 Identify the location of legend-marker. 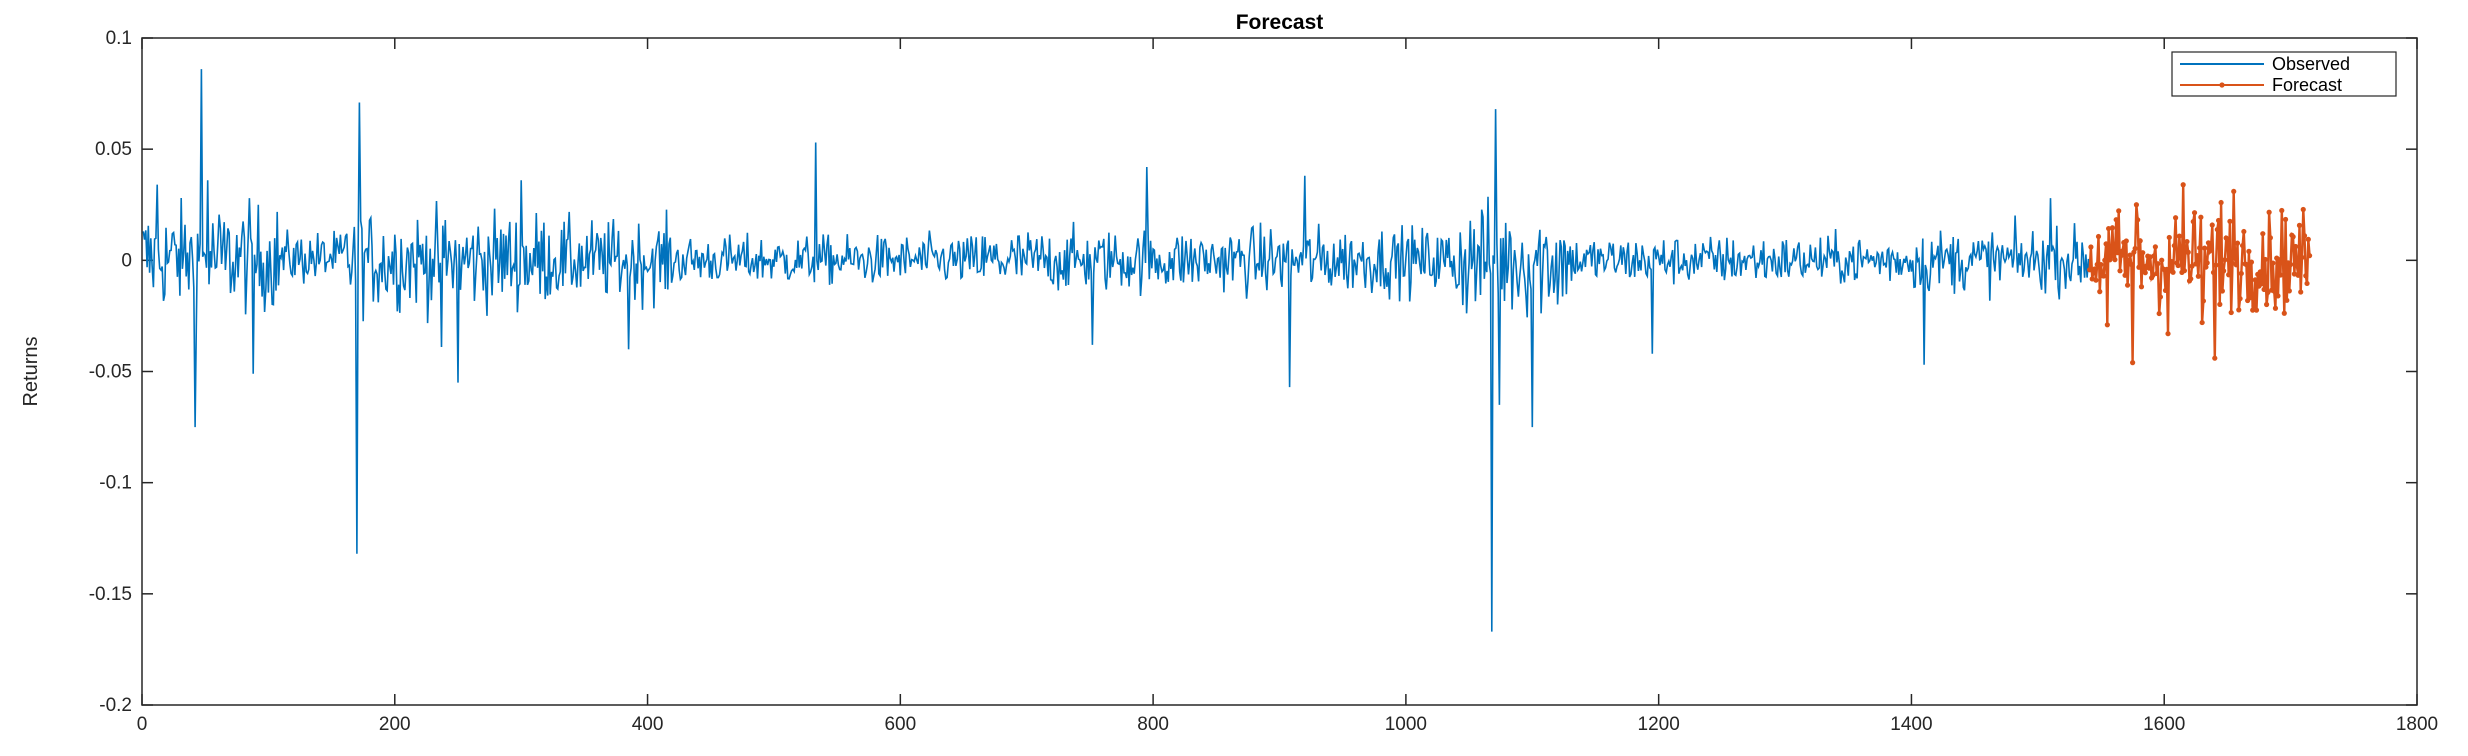
(2222, 85).